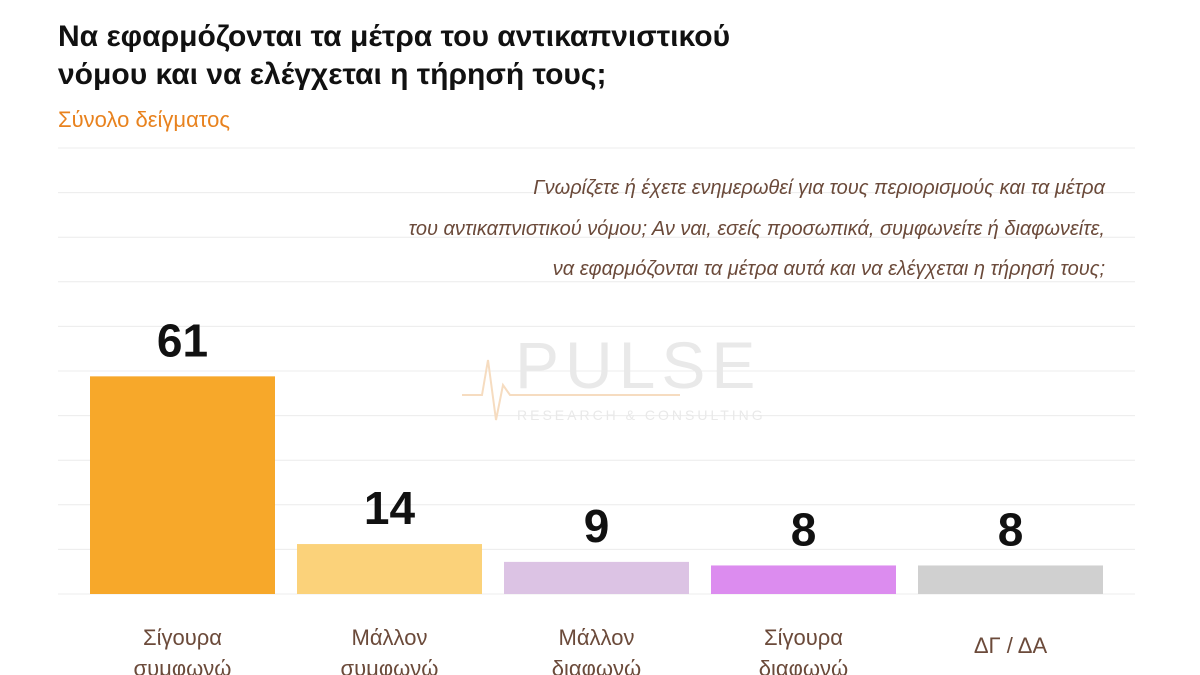 The image size is (1200, 675). Describe the element at coordinates (144, 119) in the screenshot. I see `chart-subtitle: Σύνολο δείγματος` at that location.